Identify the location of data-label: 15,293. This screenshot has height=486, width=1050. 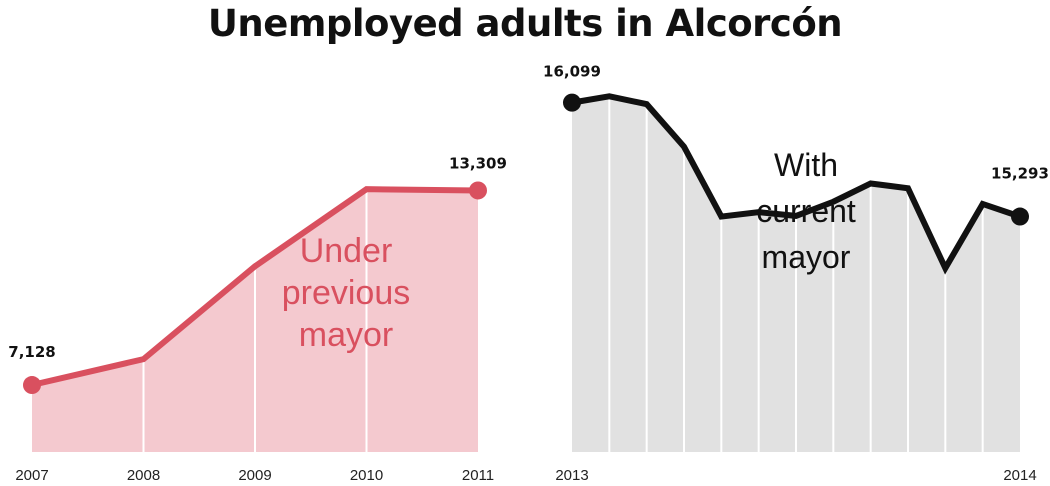
(1020, 174).